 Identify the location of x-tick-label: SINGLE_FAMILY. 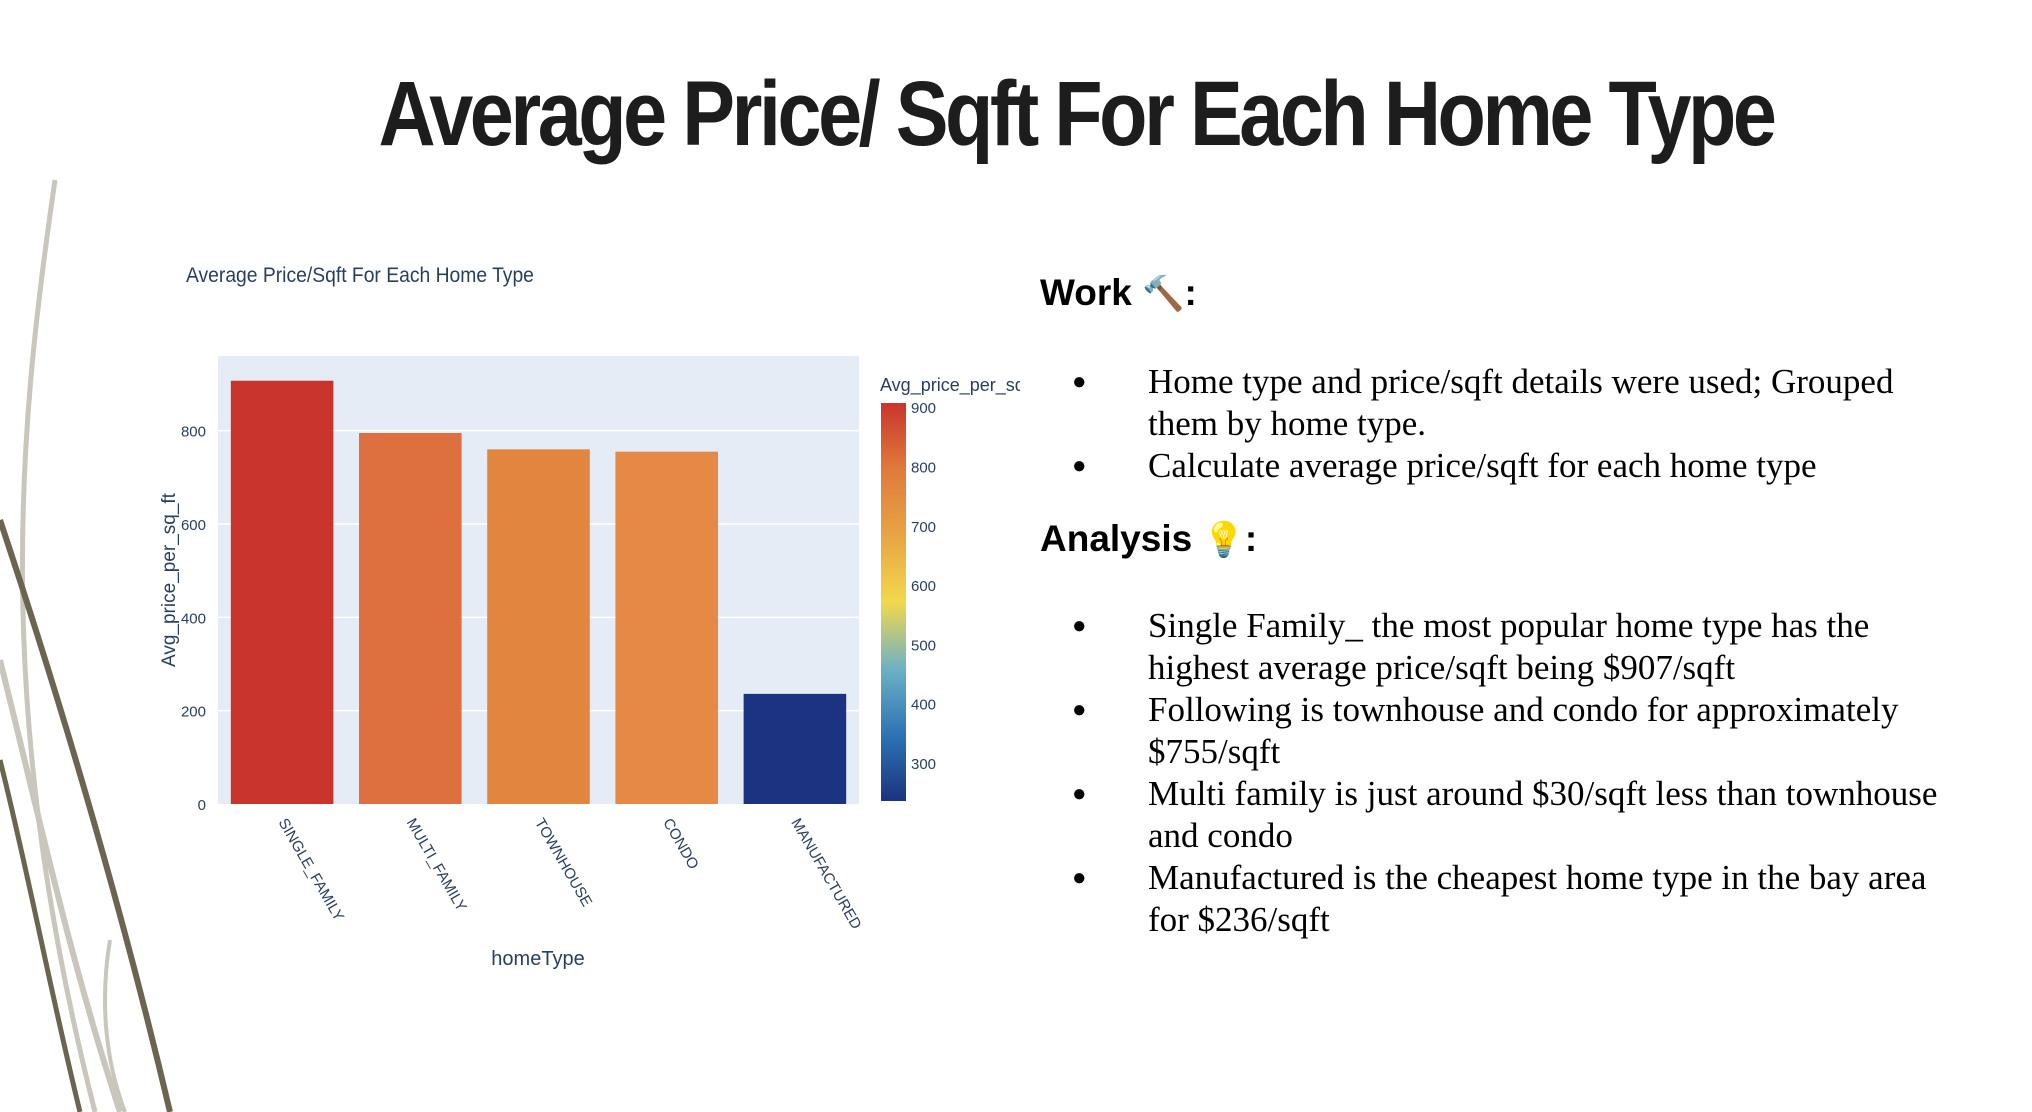
(311, 870).